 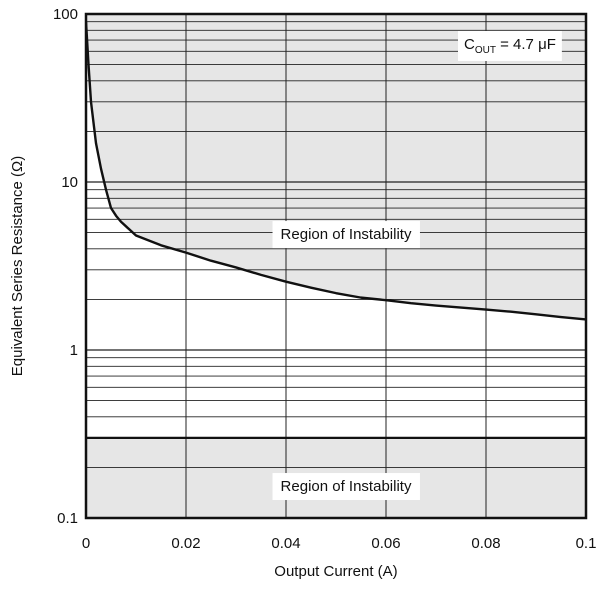 I want to click on y-axis-title: Equivalent Series Resistance (Ω), so click(x=17, y=266).